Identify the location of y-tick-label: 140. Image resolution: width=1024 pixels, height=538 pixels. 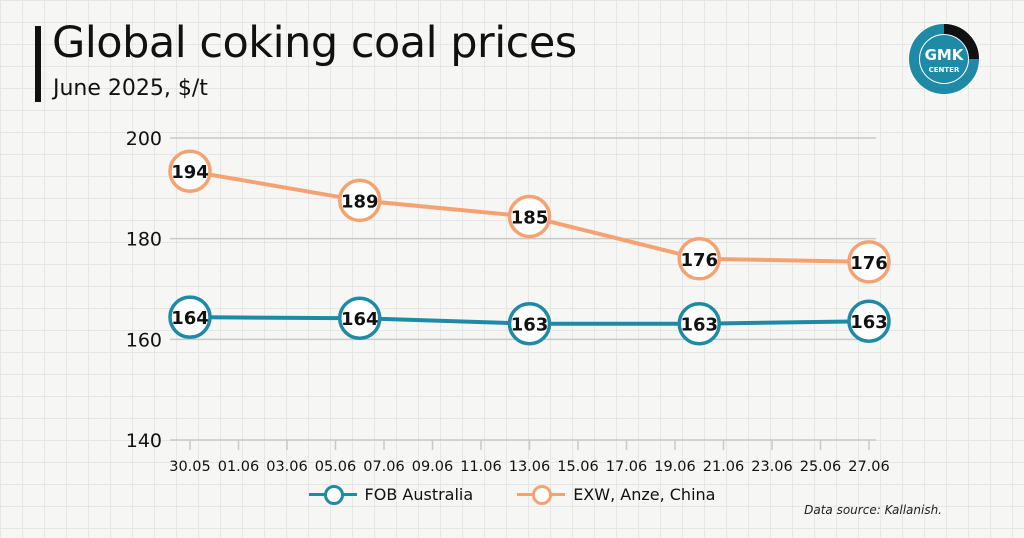
(144, 441).